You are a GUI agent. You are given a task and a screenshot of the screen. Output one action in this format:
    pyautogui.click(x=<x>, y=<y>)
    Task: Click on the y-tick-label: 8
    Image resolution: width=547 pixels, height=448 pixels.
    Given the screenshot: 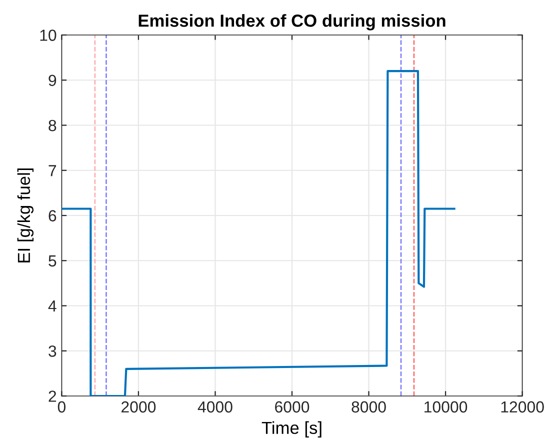 What is the action you would take?
    pyautogui.click(x=52, y=126)
    